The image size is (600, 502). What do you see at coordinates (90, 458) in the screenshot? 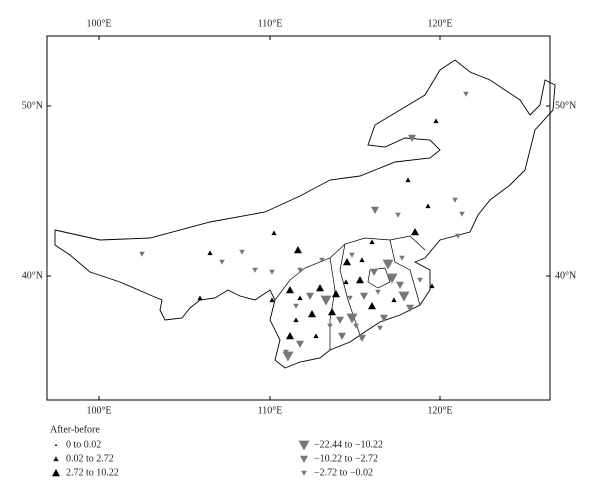
I see `legend-label: 0.02 to 2.72` at bounding box center [90, 458].